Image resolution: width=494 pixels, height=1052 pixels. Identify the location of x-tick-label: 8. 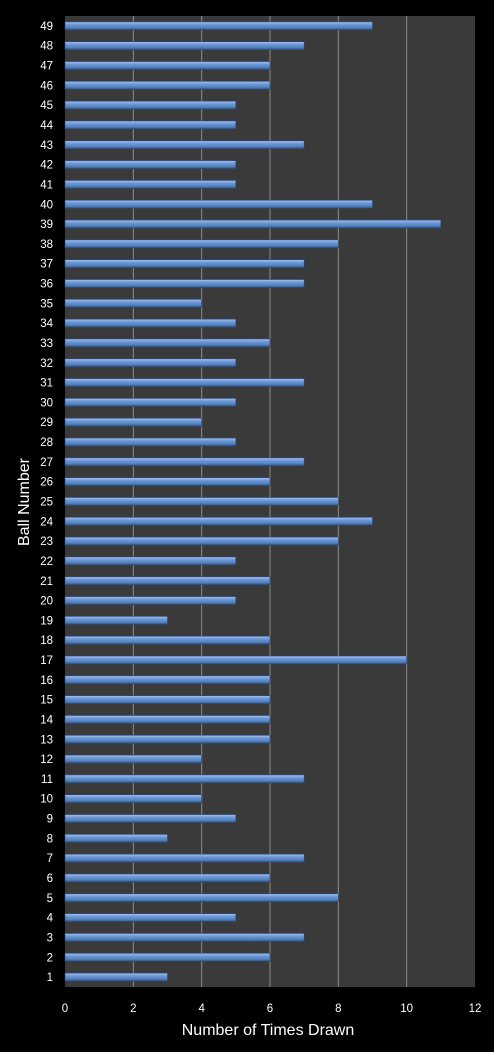
(338, 1009).